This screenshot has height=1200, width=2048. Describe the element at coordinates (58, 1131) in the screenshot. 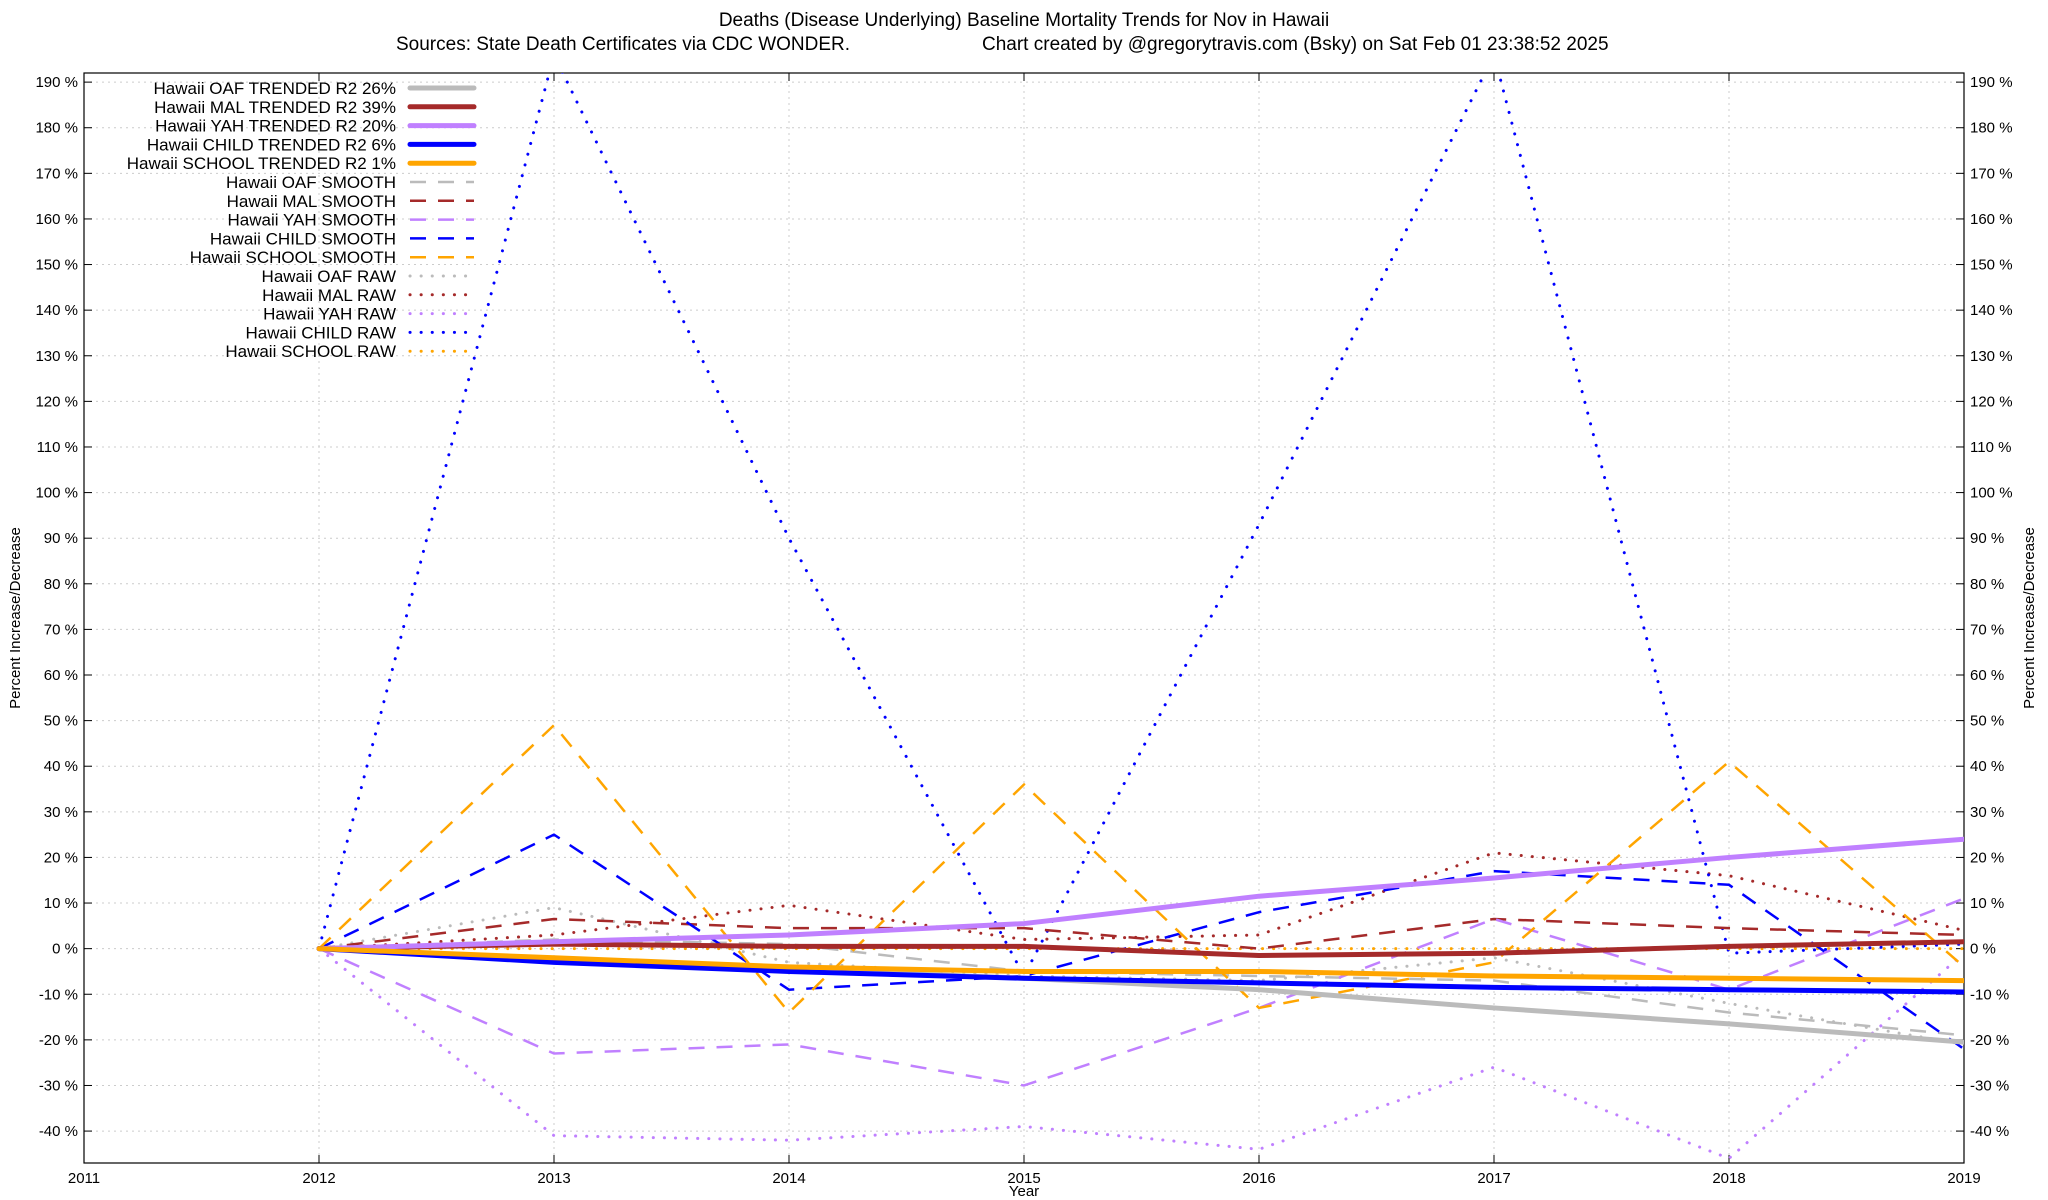

I see `y-tick-label-left: -40 %` at that location.